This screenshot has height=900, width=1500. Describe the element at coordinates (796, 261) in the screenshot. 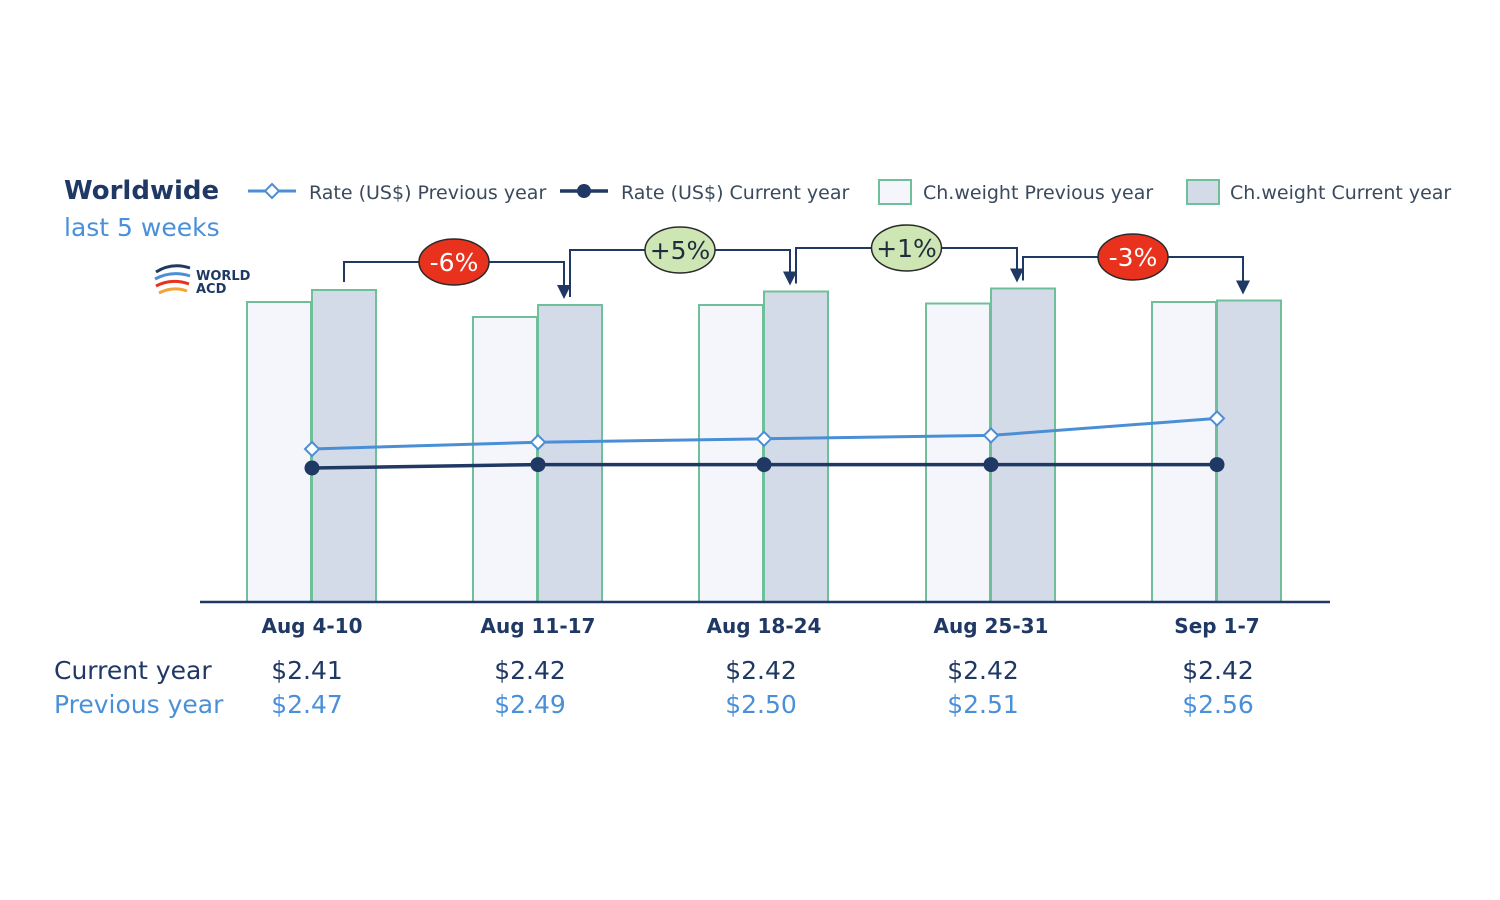

I see `change-brackets: -6% +5% +1% -3%` at that location.